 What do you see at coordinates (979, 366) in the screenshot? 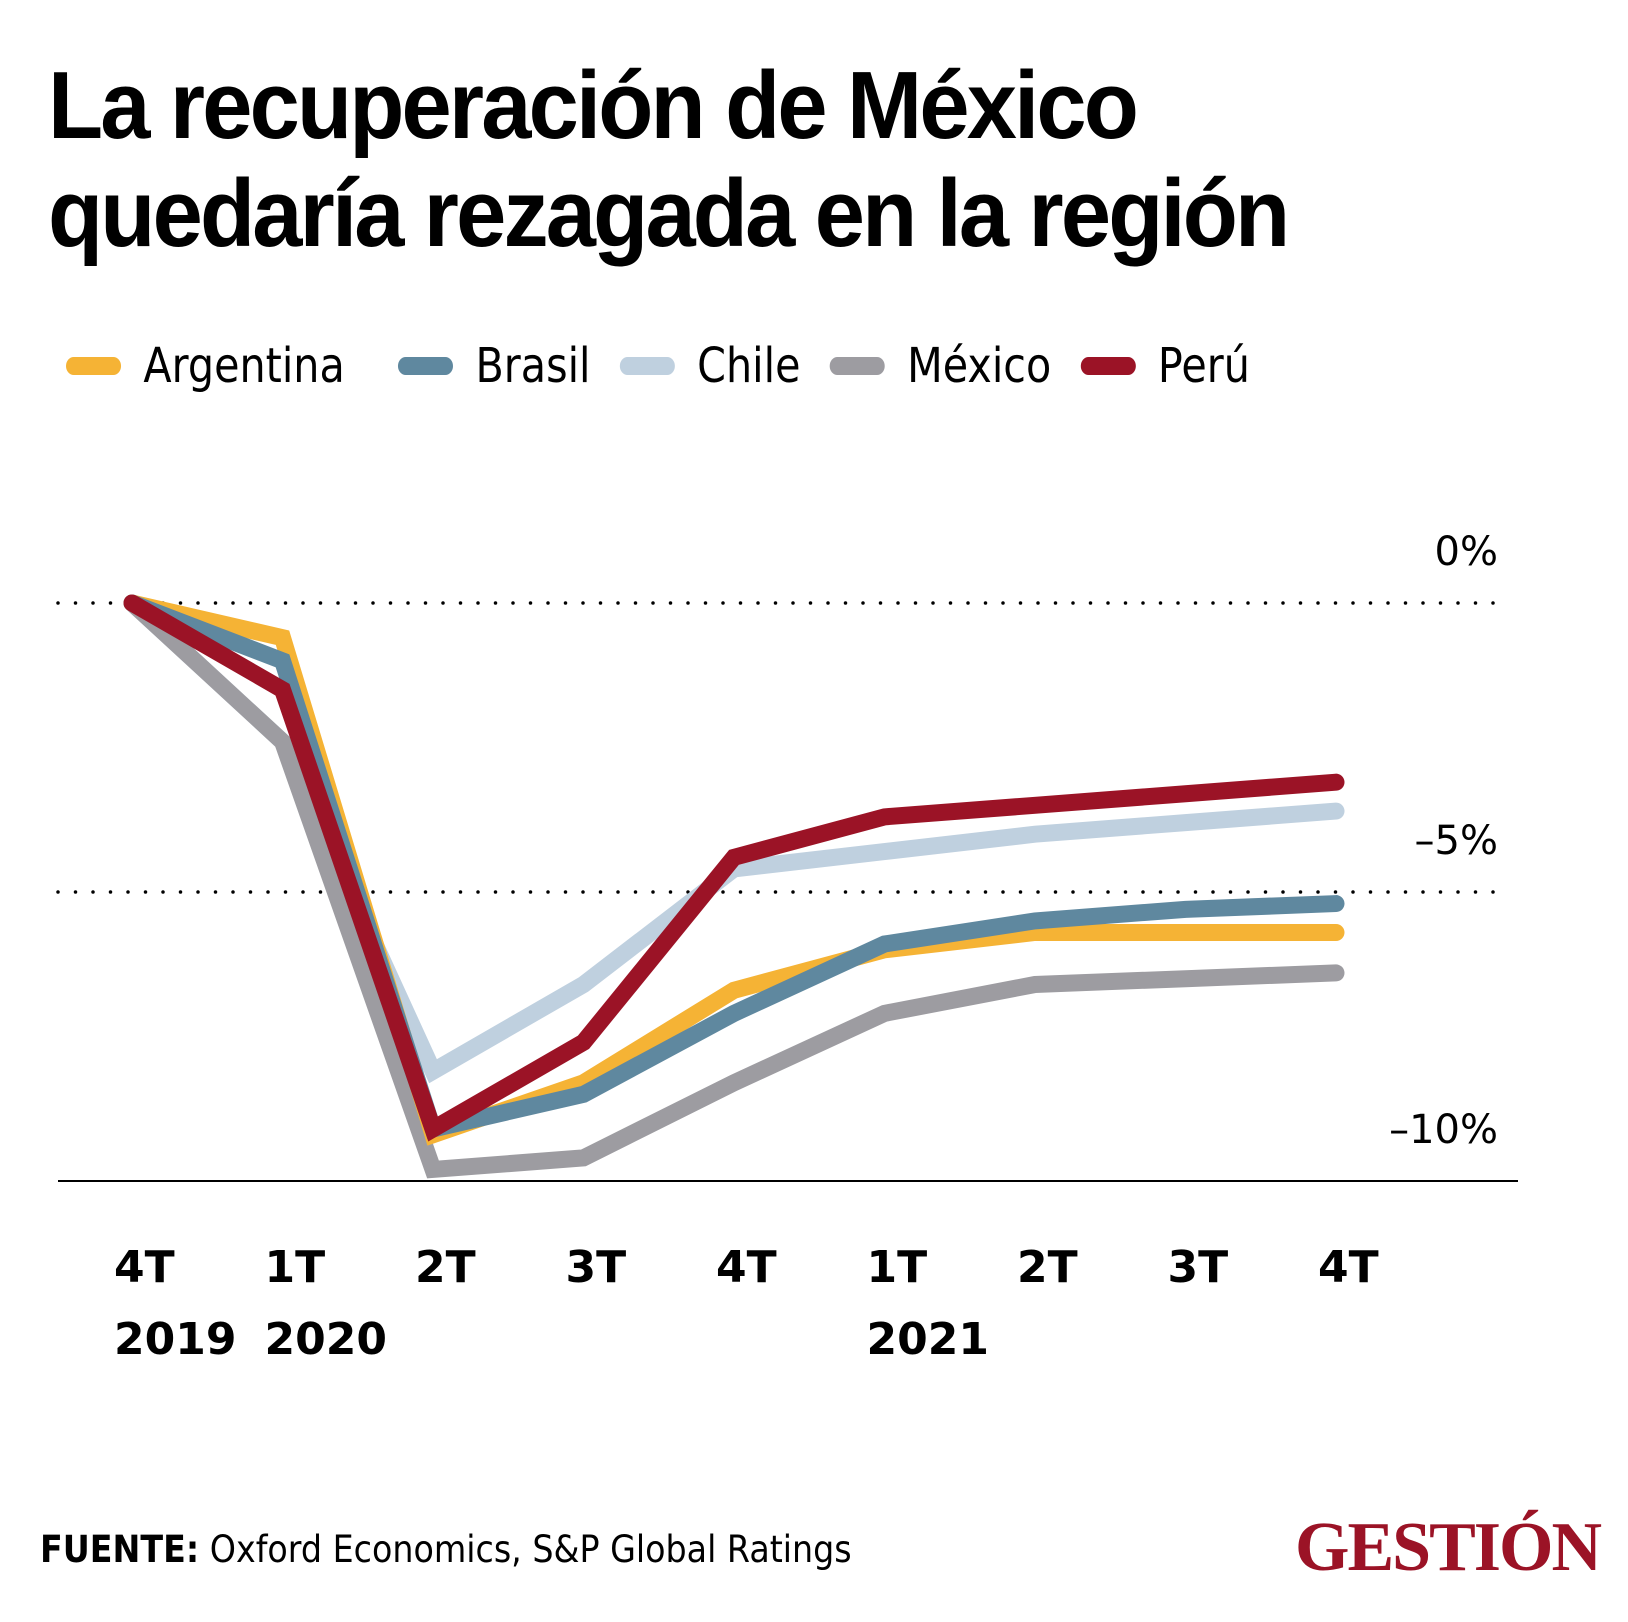
I see `legend-label: México` at bounding box center [979, 366].